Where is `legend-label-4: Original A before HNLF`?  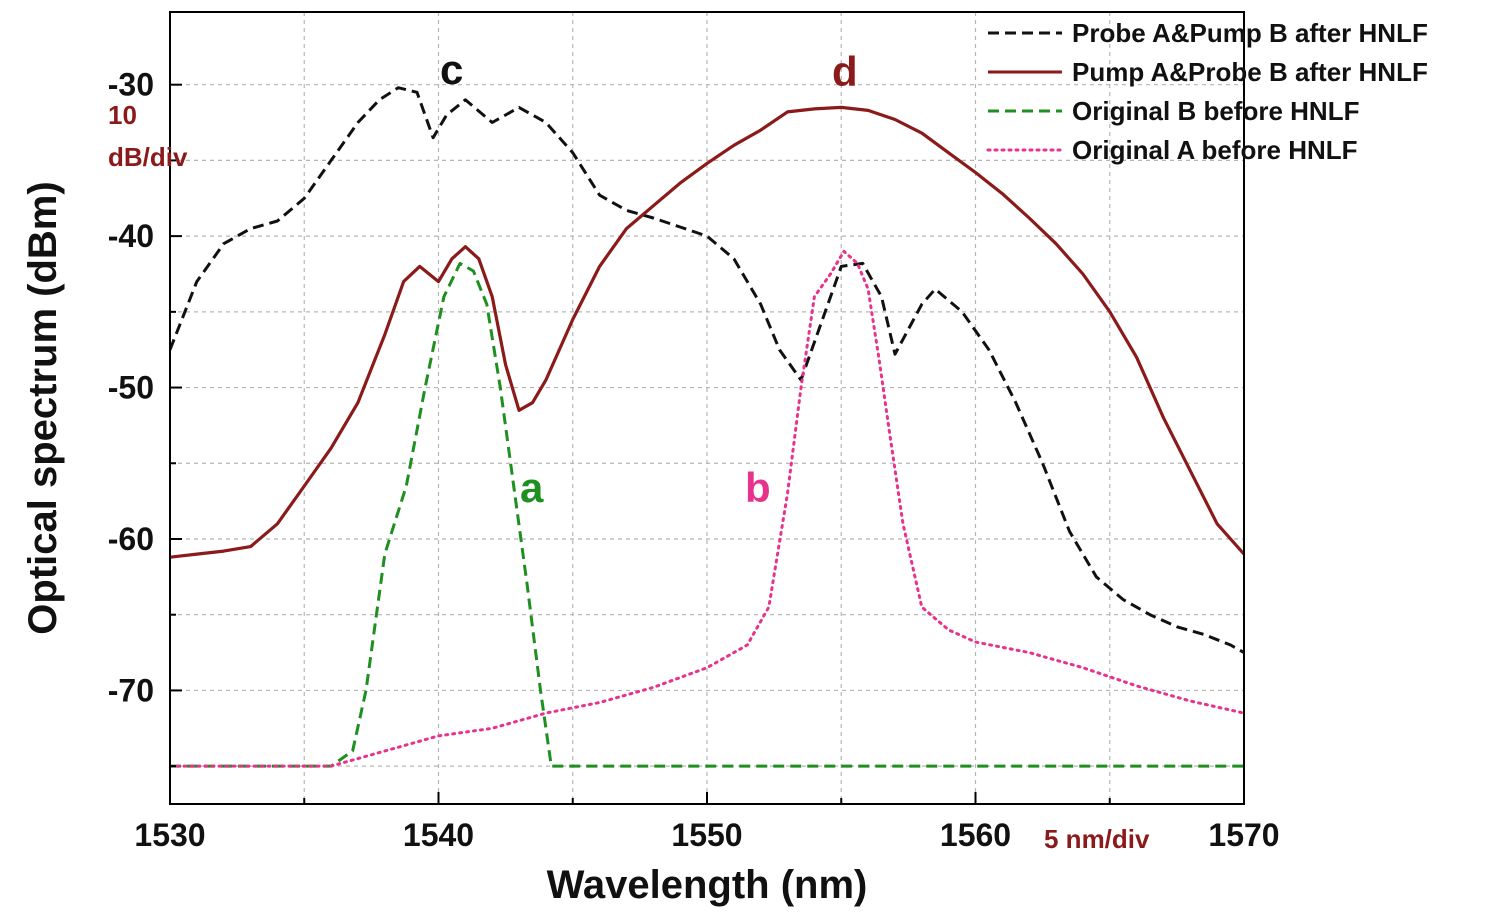 legend-label-4: Original A before HNLF is located at coordinates (1215, 150).